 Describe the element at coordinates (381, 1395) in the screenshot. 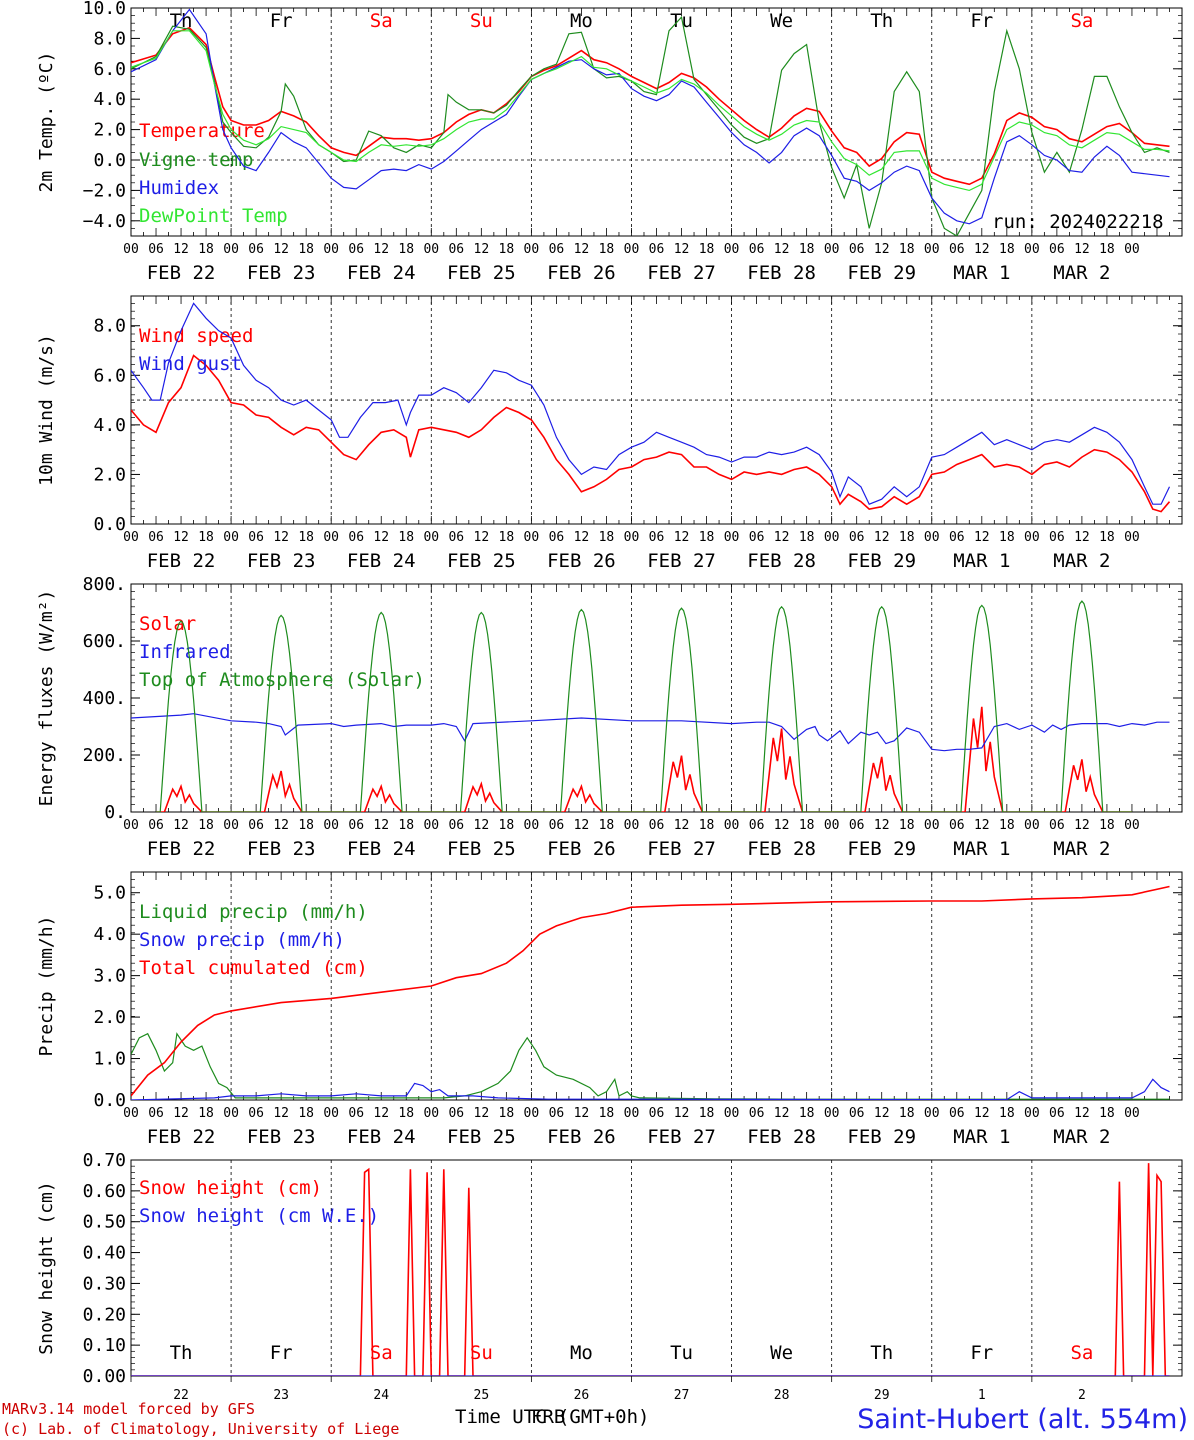

I see `day-number-label: 24` at that location.